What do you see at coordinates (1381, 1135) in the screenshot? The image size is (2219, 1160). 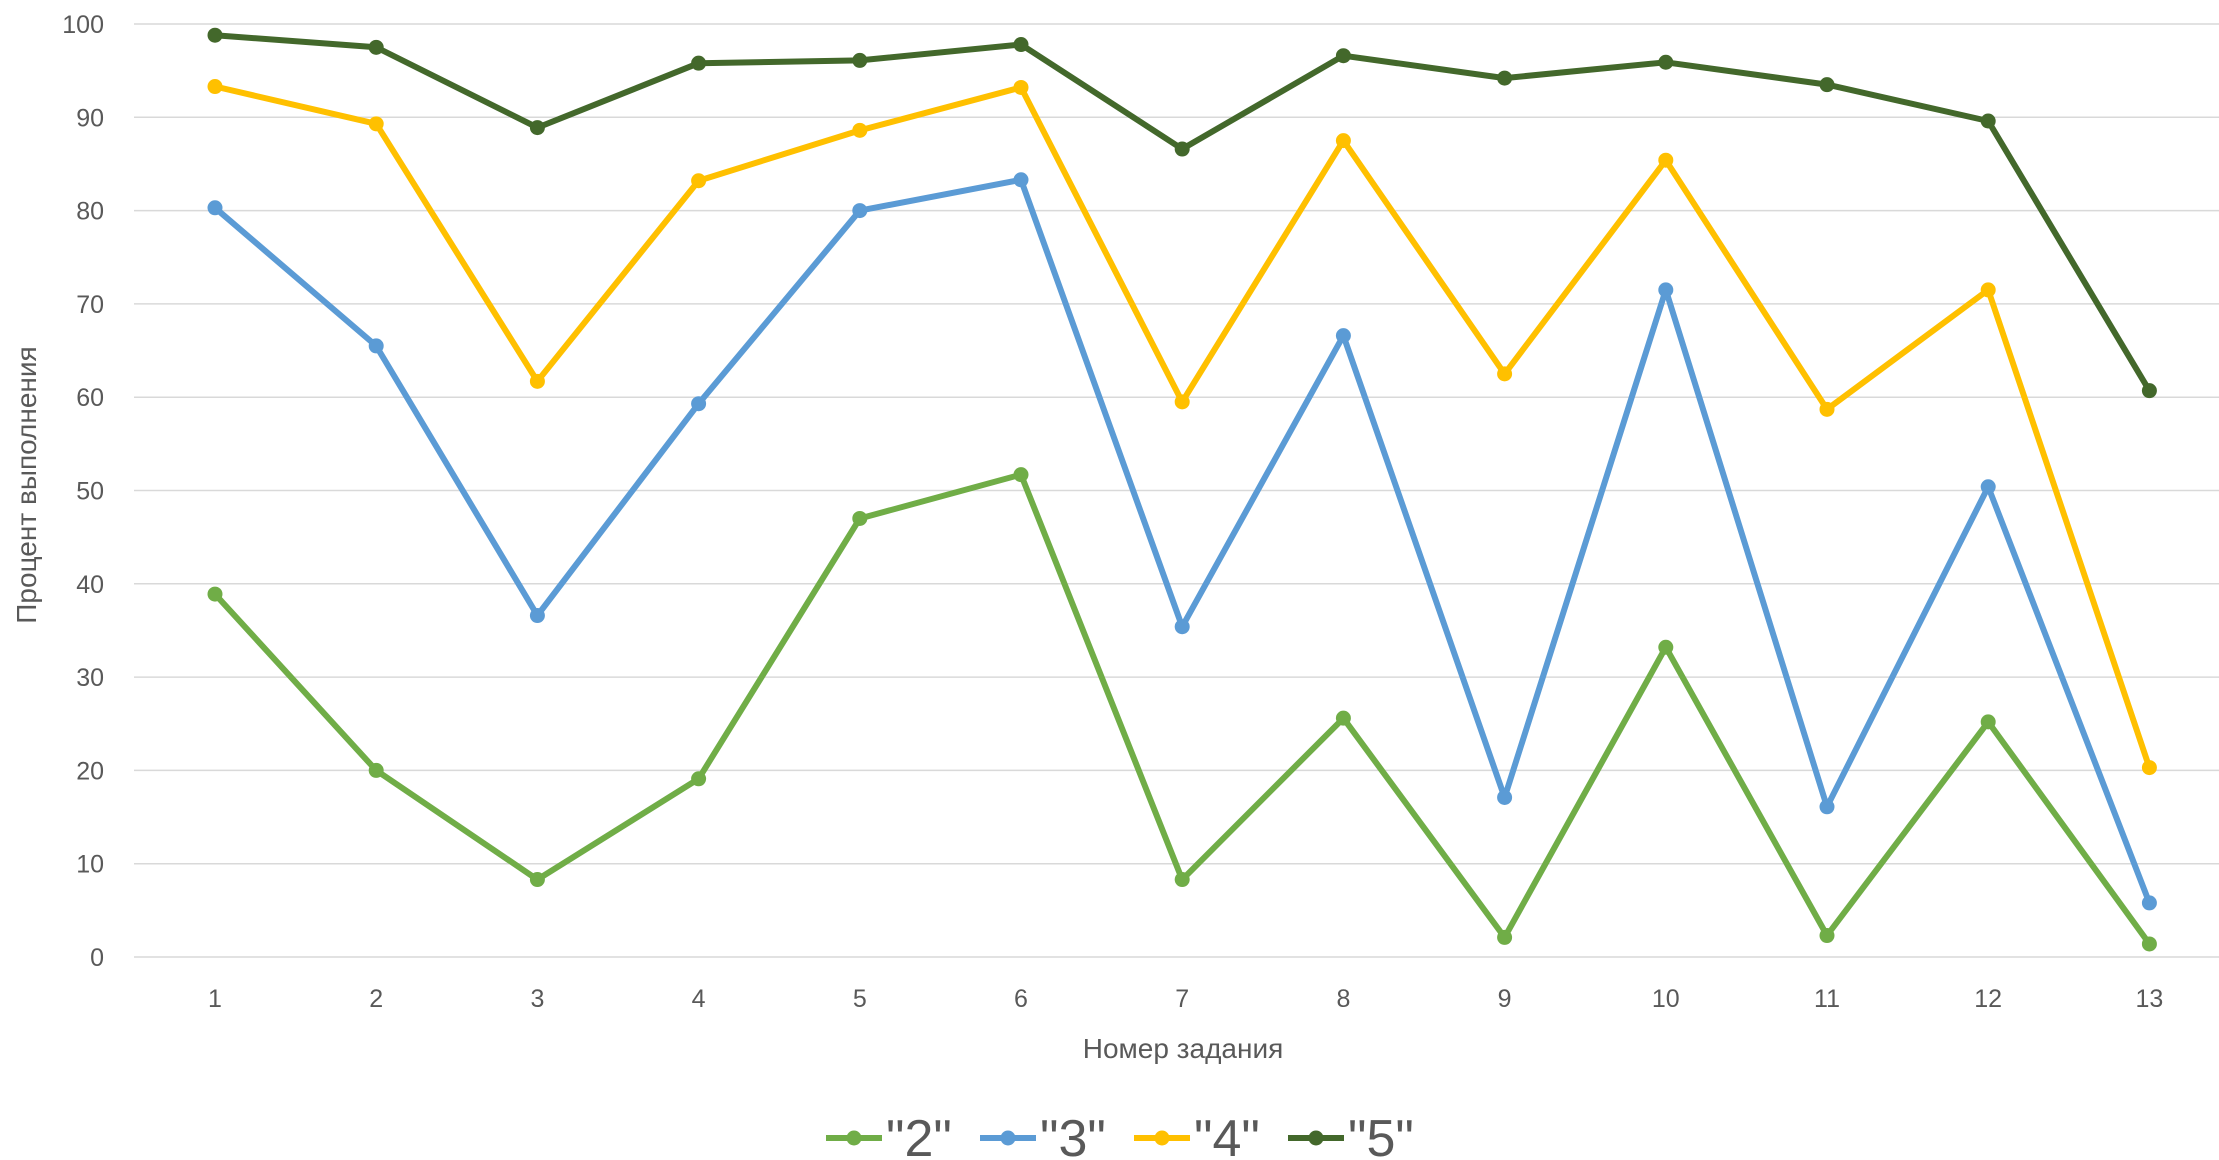 I see `legend-label: "5"` at bounding box center [1381, 1135].